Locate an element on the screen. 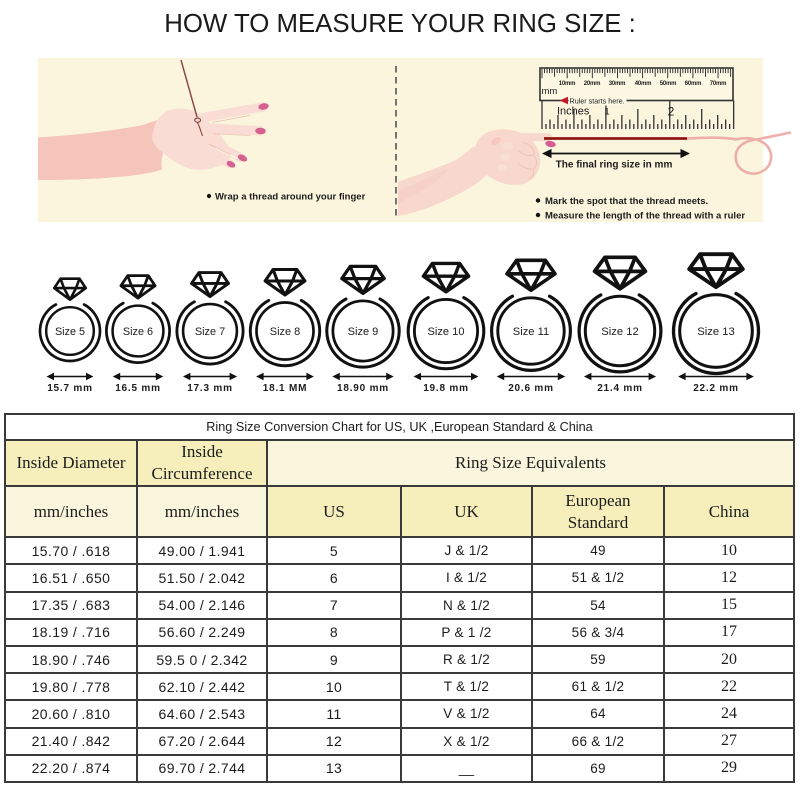  svg-text: 70mm is located at coordinates (718, 84).